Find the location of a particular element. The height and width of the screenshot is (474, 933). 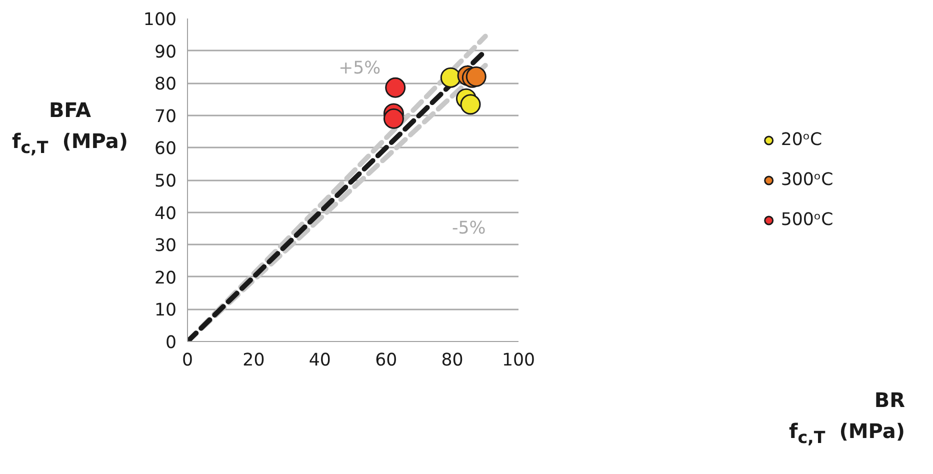

y-tick-label: 10 is located at coordinates (165, 310).